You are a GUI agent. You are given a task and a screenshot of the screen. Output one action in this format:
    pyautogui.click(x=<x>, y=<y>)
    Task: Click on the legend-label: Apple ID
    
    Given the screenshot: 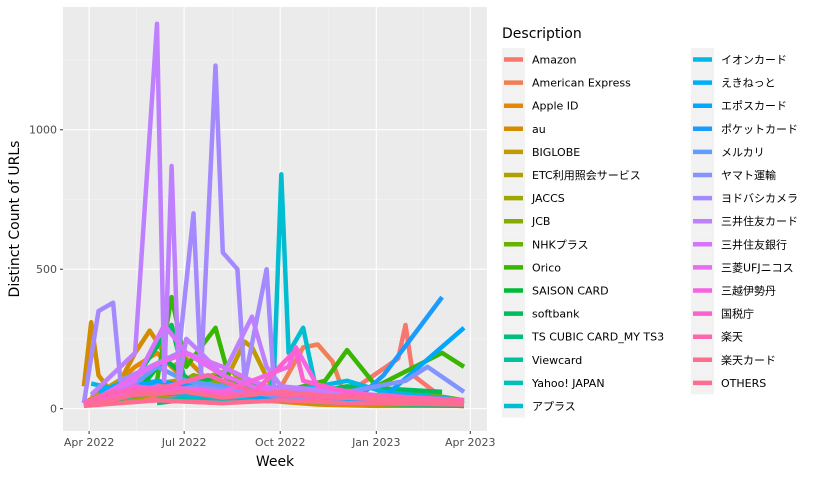 What is the action you would take?
    pyautogui.click(x=555, y=106)
    